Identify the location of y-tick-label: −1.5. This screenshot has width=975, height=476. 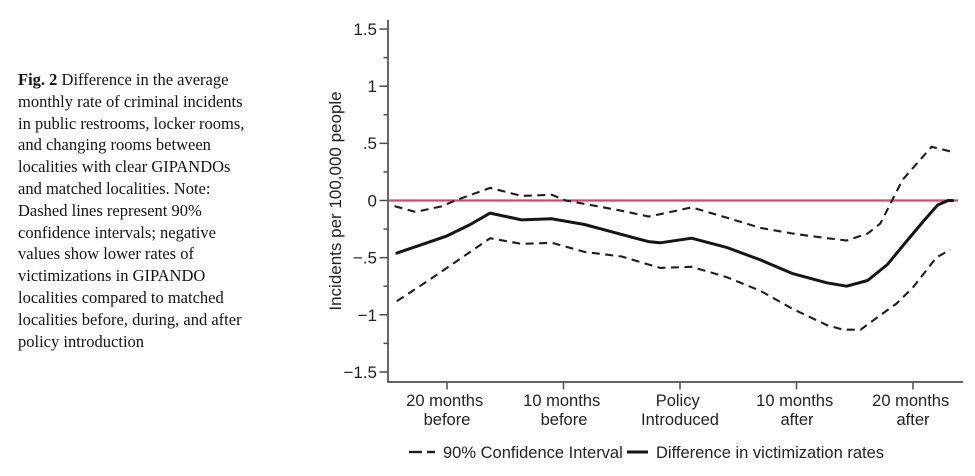
(360, 372).